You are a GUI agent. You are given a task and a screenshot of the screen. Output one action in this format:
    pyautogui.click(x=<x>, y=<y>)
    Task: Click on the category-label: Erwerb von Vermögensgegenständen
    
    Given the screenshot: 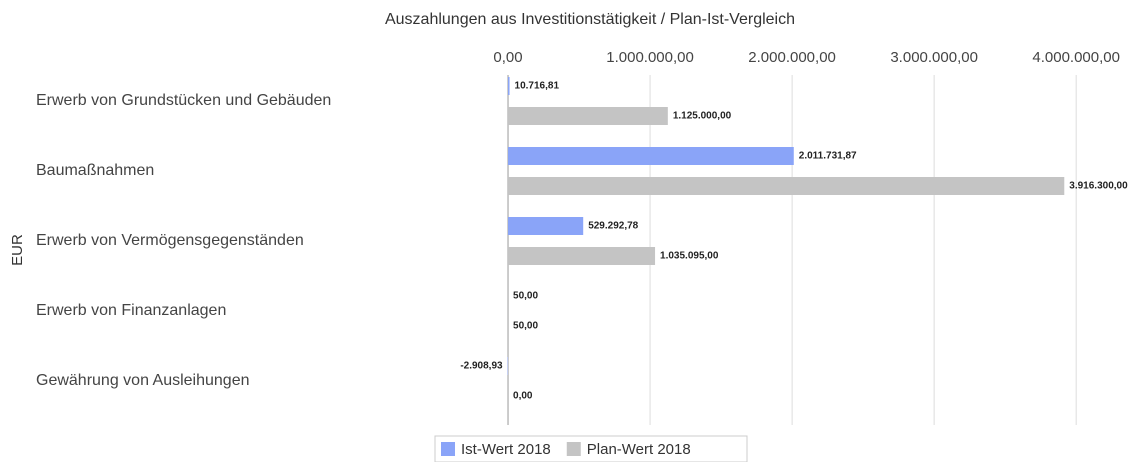 What is the action you would take?
    pyautogui.click(x=170, y=240)
    